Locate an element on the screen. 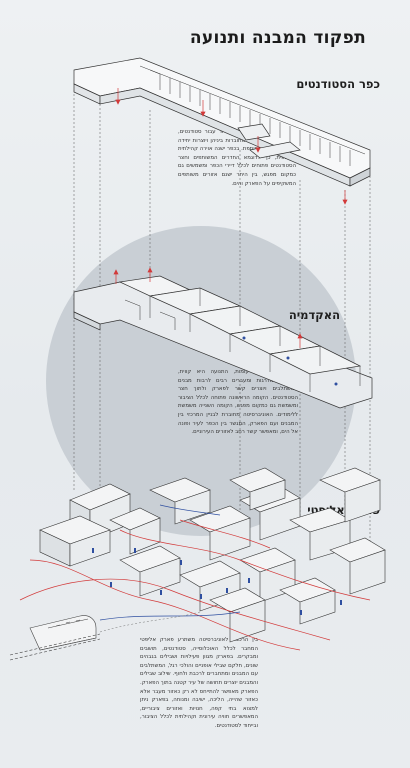 This screenshot has height=768, width=410. park-paths-red is located at coordinates (195, 585).